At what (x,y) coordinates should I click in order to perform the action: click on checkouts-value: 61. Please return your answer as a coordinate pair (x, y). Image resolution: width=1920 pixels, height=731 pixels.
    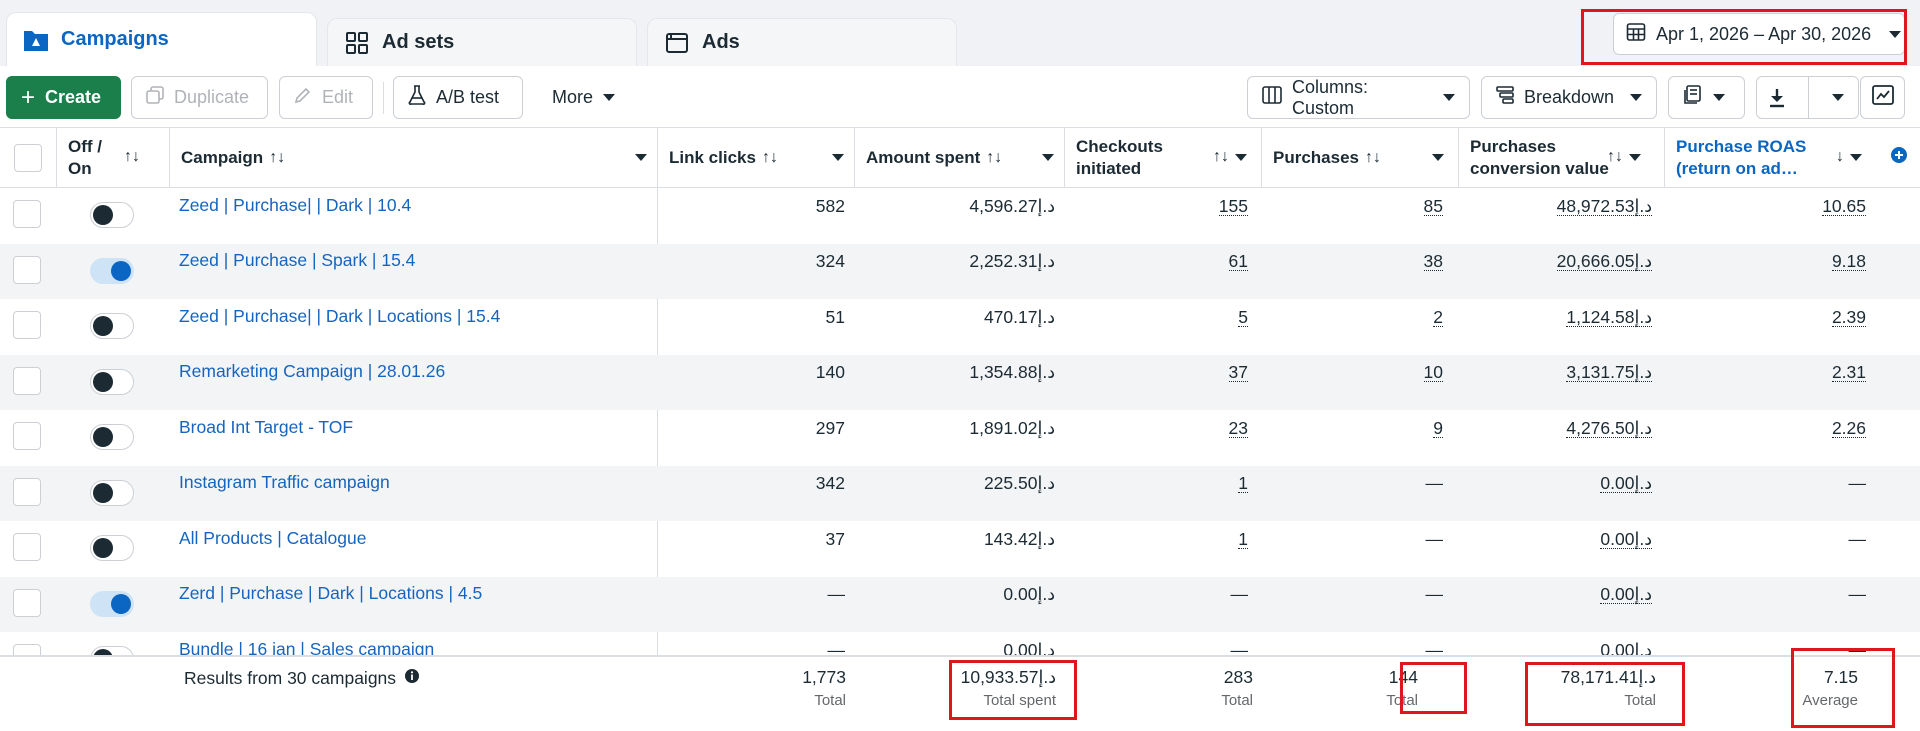
    Looking at the image, I should click on (1238, 261).